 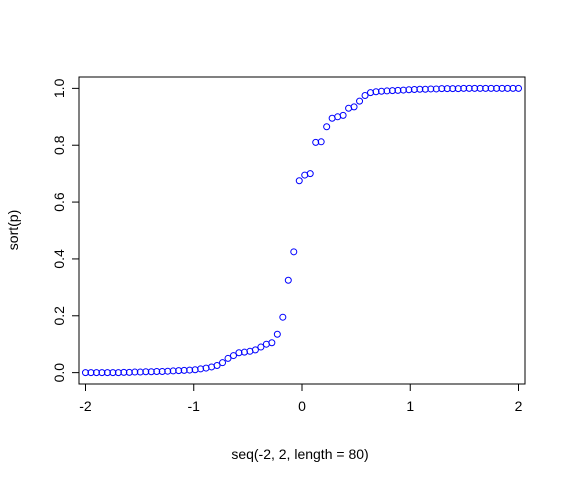 What do you see at coordinates (13, 230) in the screenshot?
I see `y-axis-label: sort(p)` at bounding box center [13, 230].